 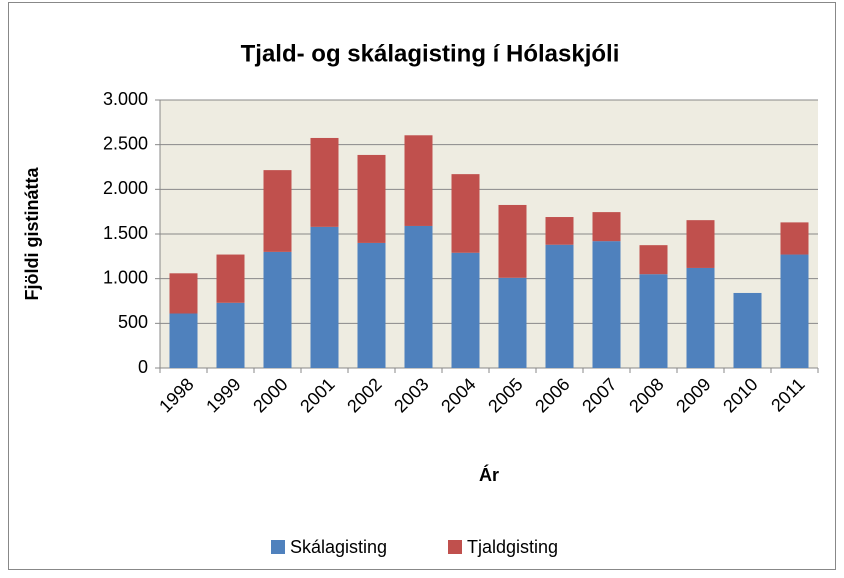 I want to click on y-tick-label: 1.000, so click(x=125, y=277).